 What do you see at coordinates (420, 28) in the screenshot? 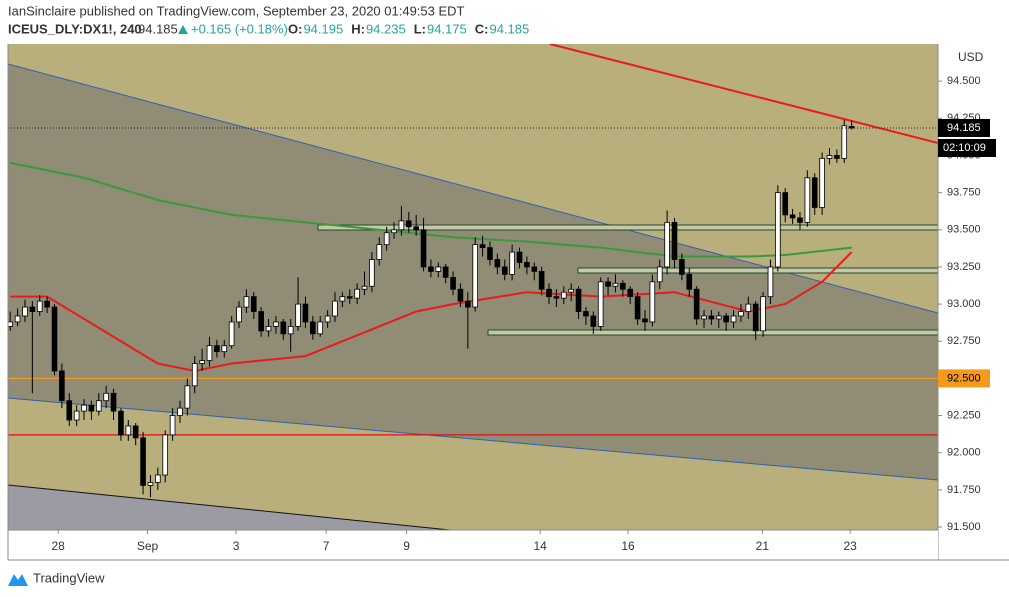
I see `ohlc-label: L:` at bounding box center [420, 28].